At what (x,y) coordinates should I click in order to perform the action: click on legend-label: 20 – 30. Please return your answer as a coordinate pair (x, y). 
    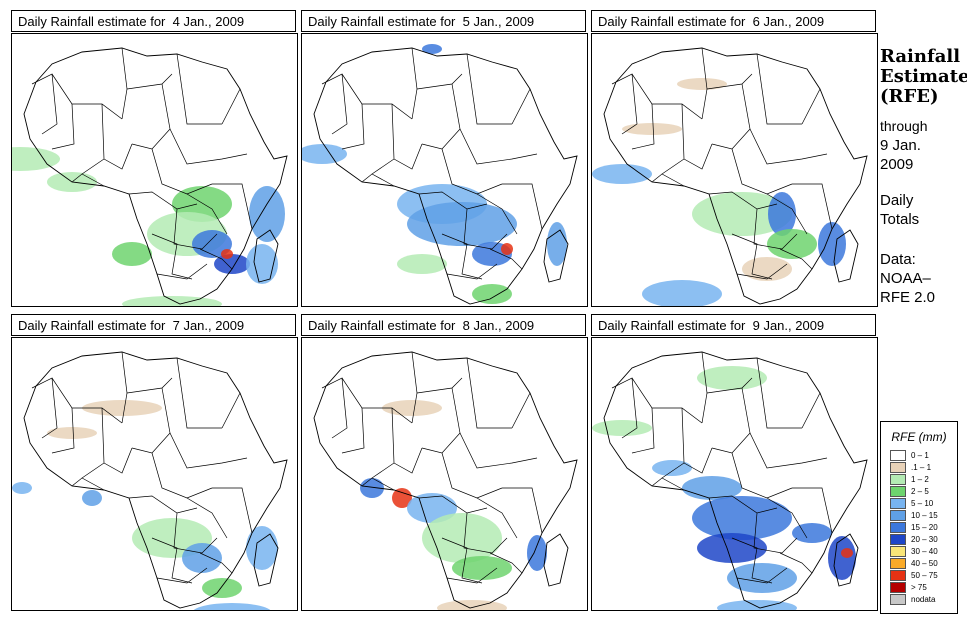
    Looking at the image, I should click on (924, 539).